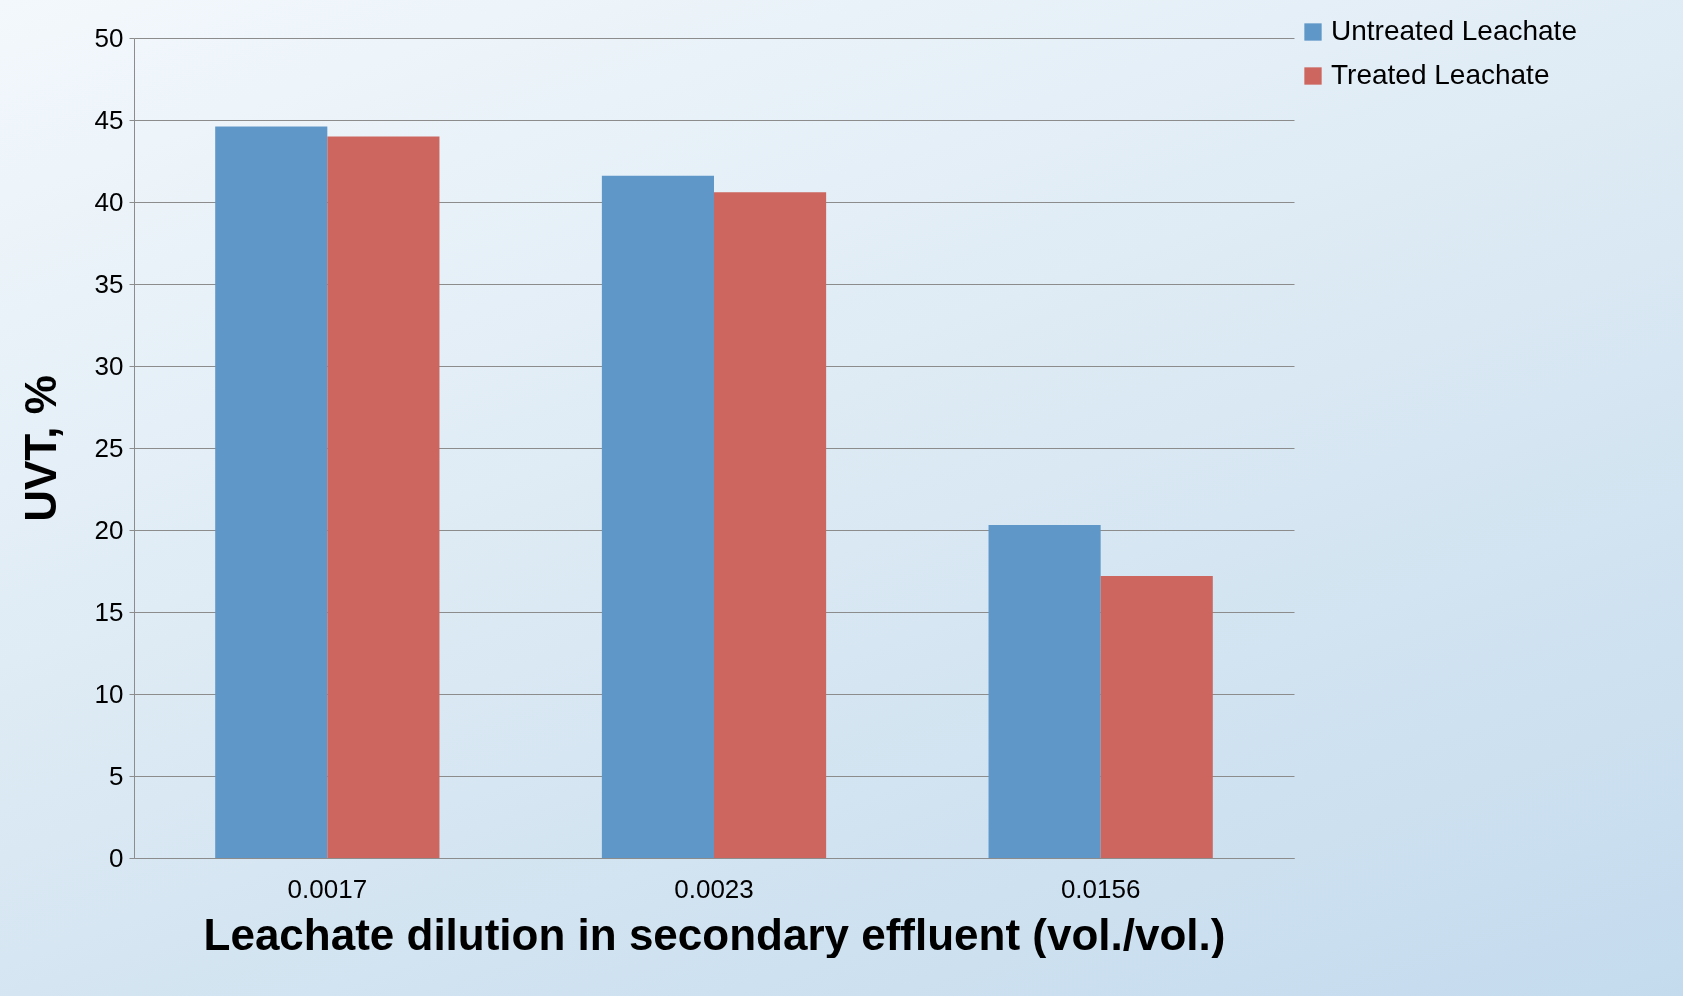  What do you see at coordinates (40, 448) in the screenshot?
I see `y-axis-title: UVT, %` at bounding box center [40, 448].